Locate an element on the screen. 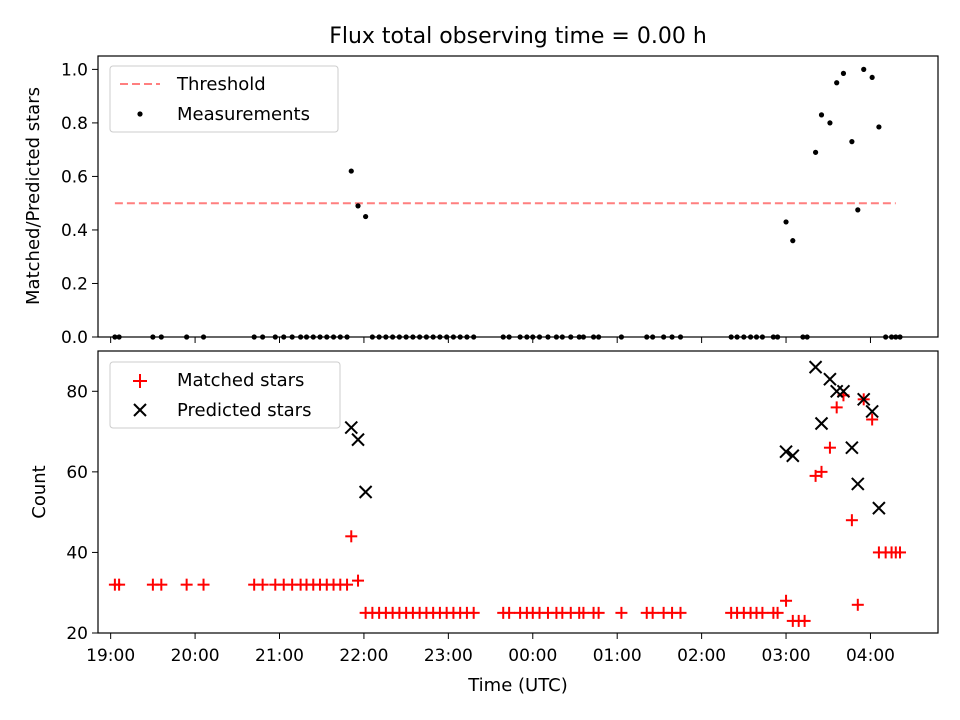 The width and height of the screenshot is (960, 720). x-tick-label: 02:00 is located at coordinates (701, 656).